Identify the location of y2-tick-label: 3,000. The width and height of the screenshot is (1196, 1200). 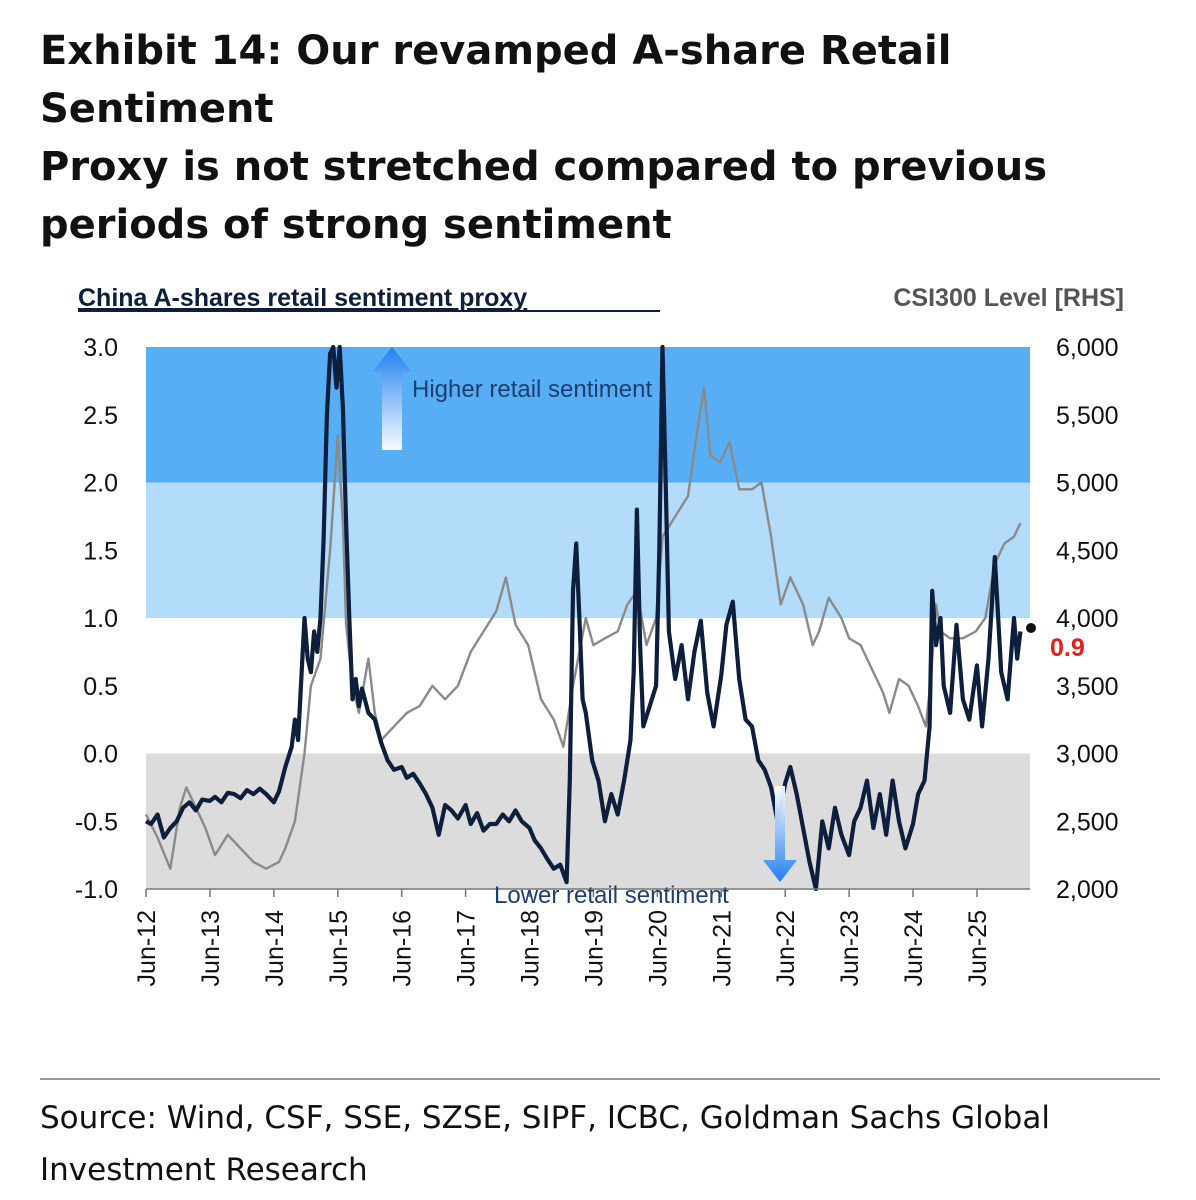
(1087, 755).